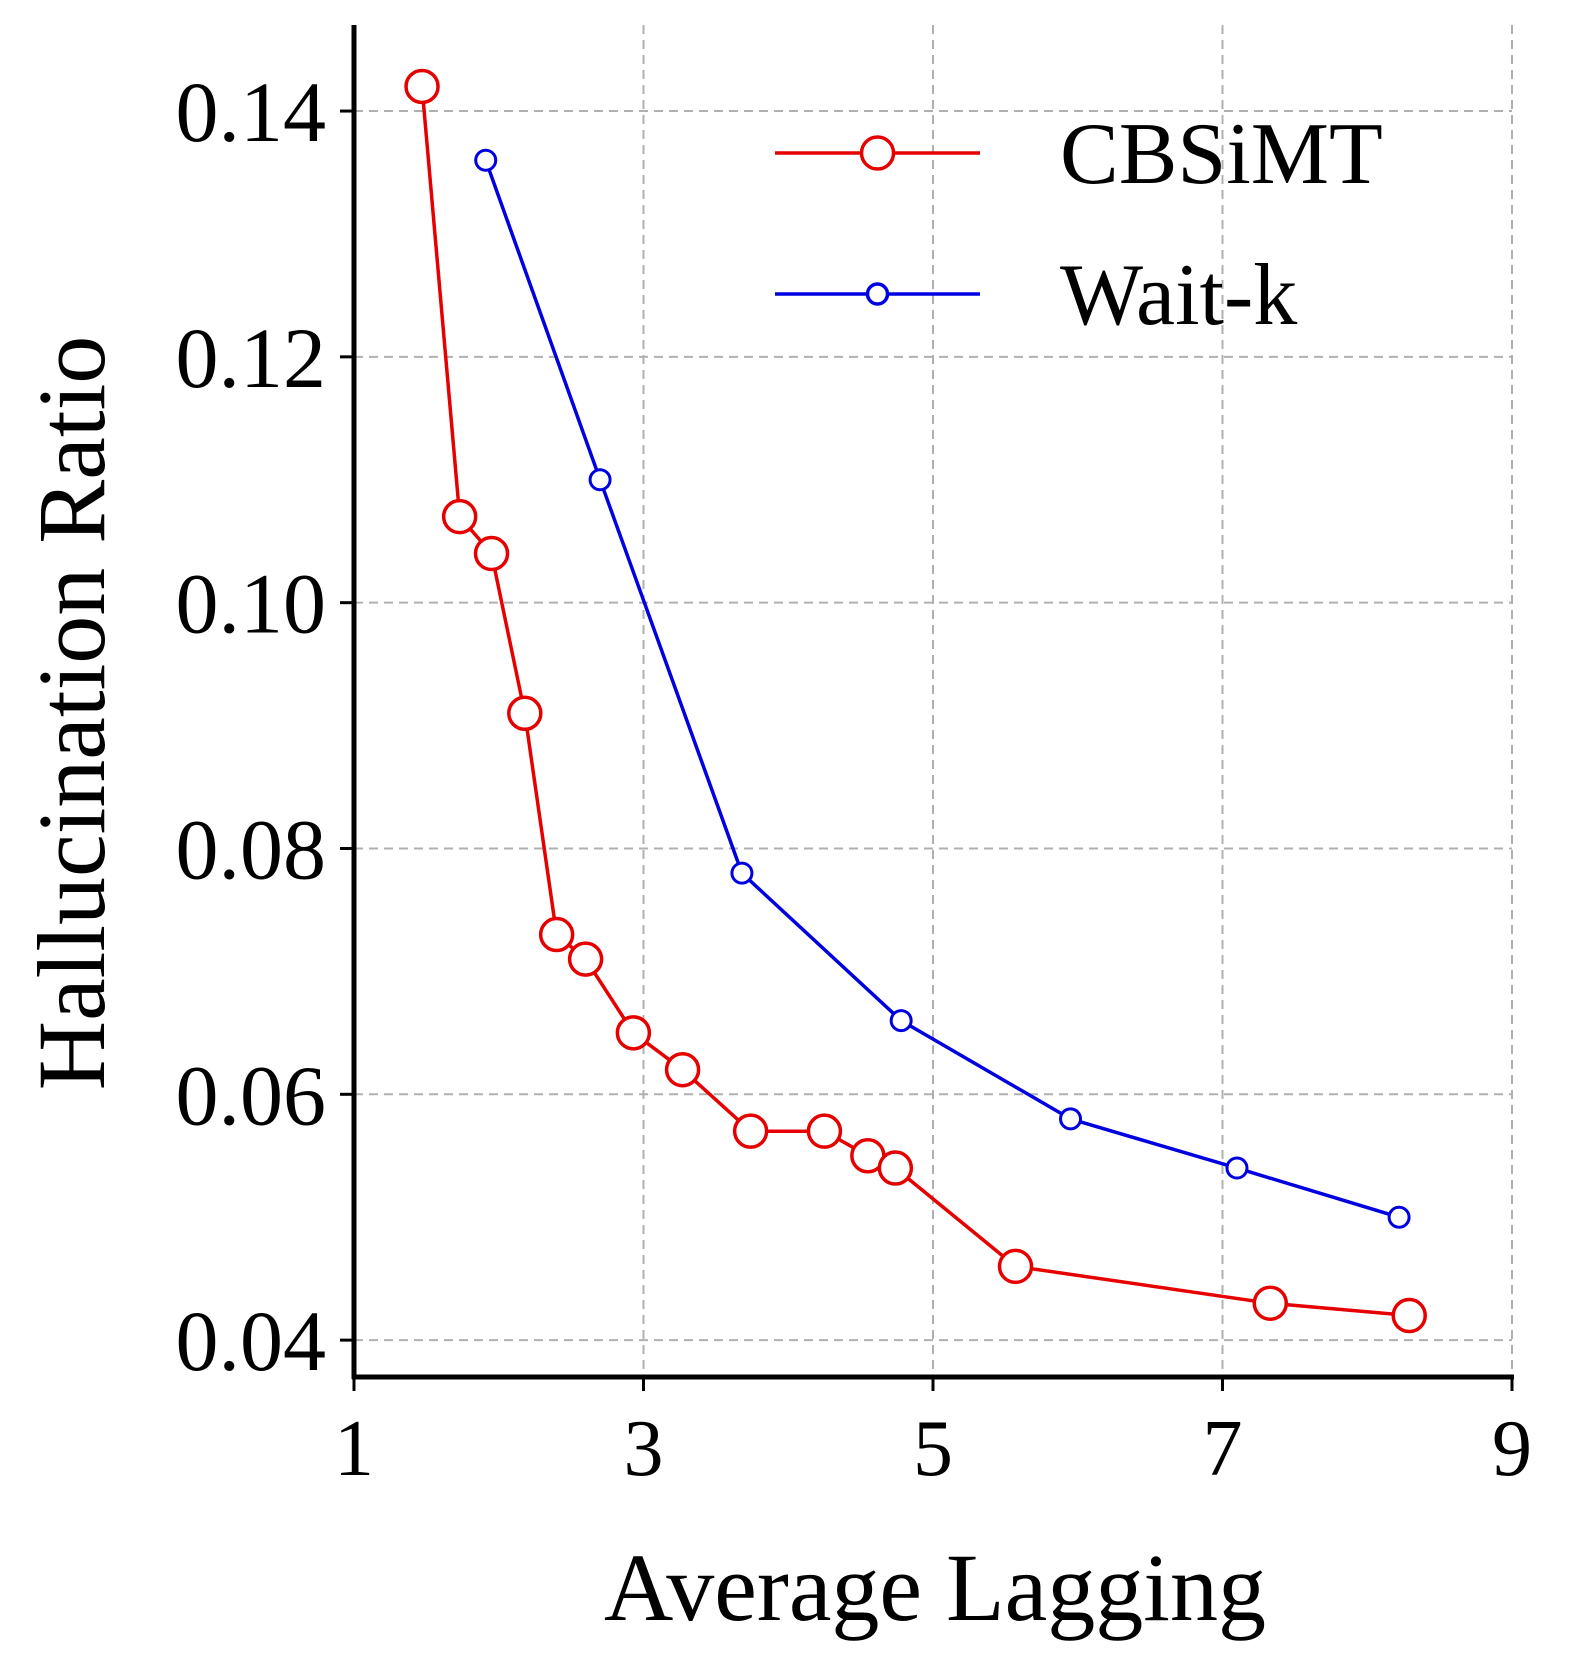 Image resolution: width=1574 pixels, height=1660 pixels. What do you see at coordinates (1178, 295) in the screenshot?
I see `legend-label-wait-k: Wait-k` at bounding box center [1178, 295].